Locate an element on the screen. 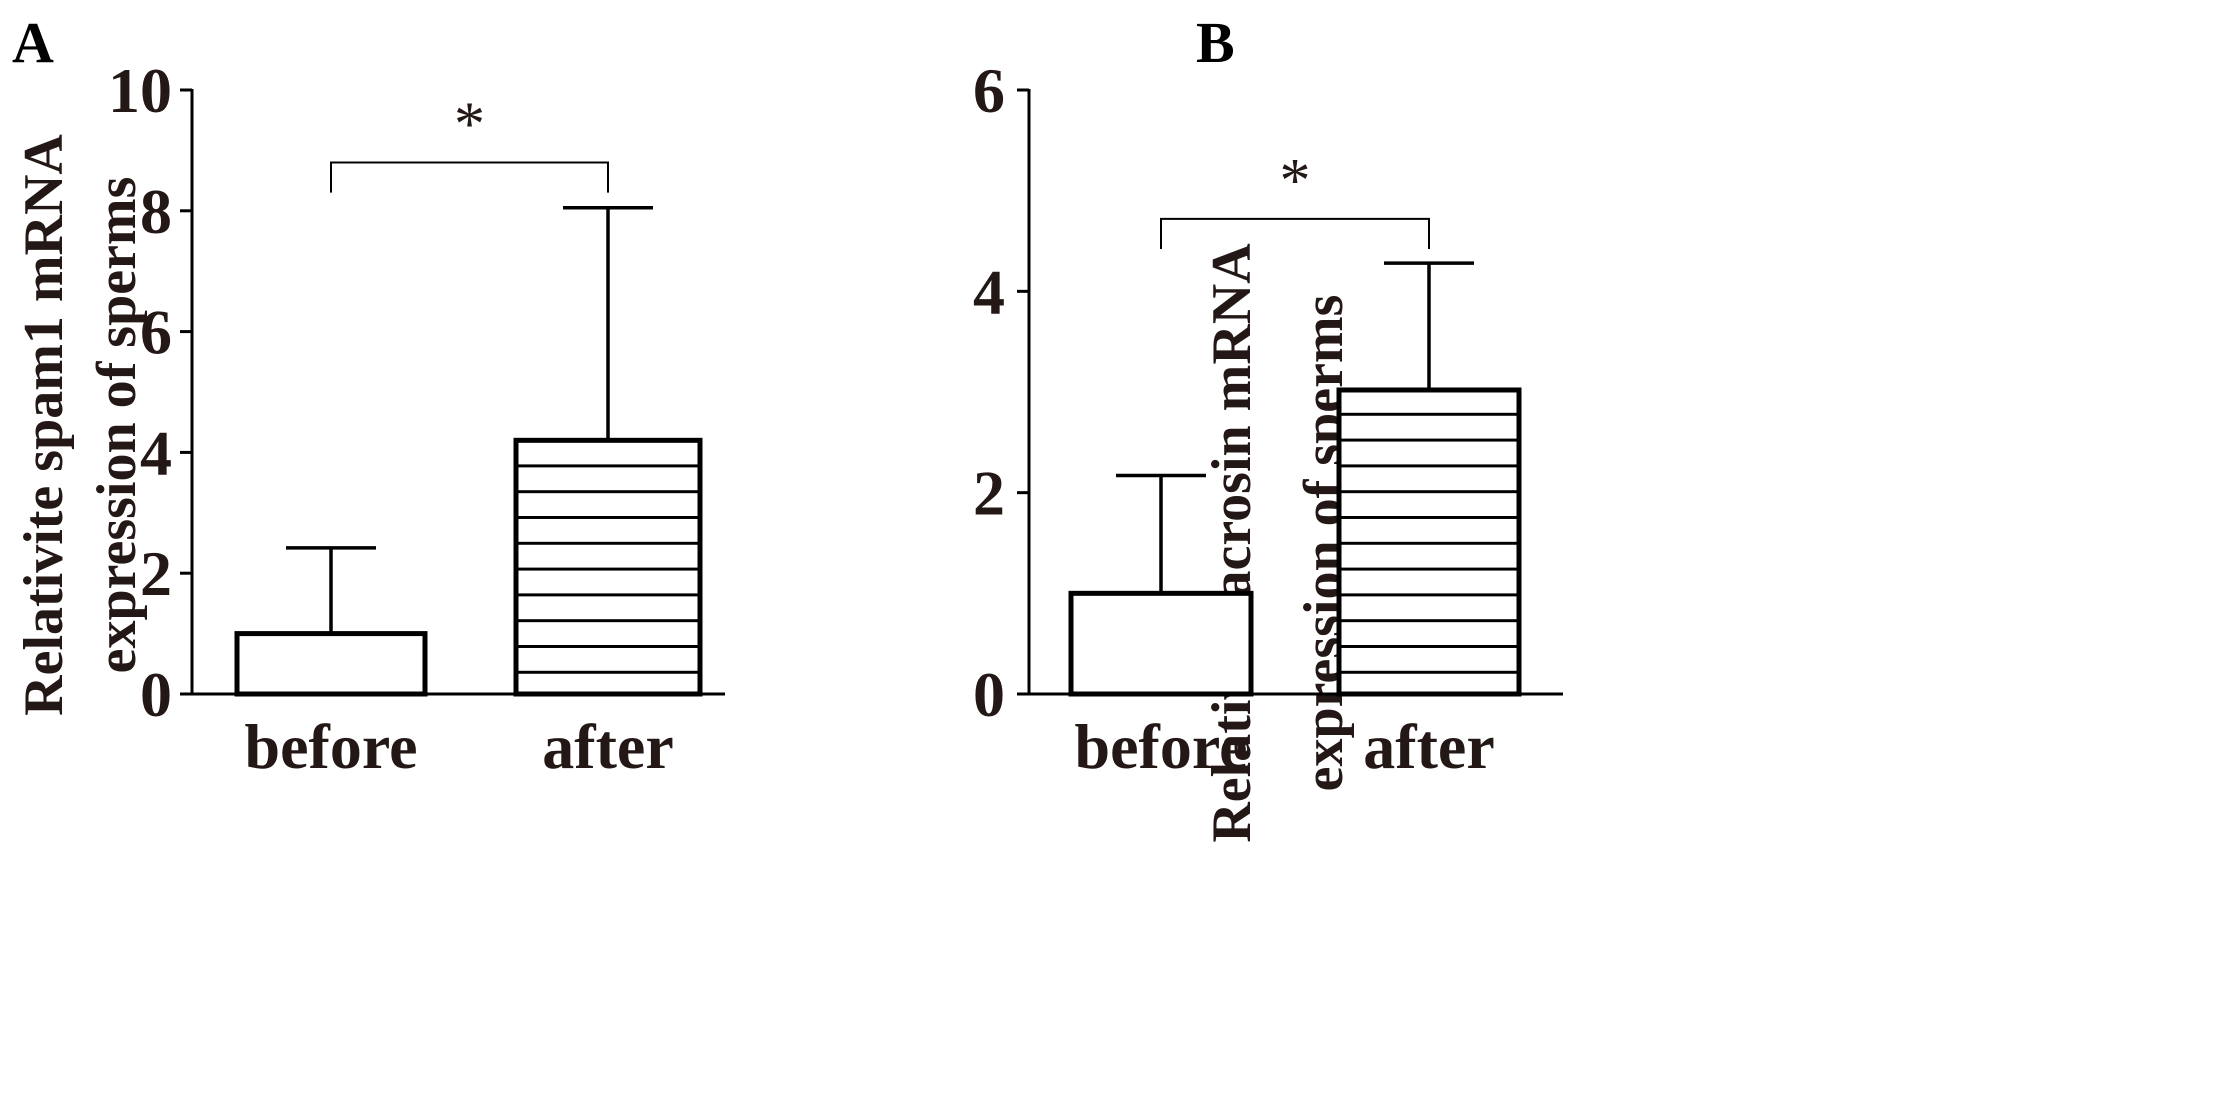 The height and width of the screenshot is (1112, 2232). panel-a-significance-star: * is located at coordinates (469, 124).